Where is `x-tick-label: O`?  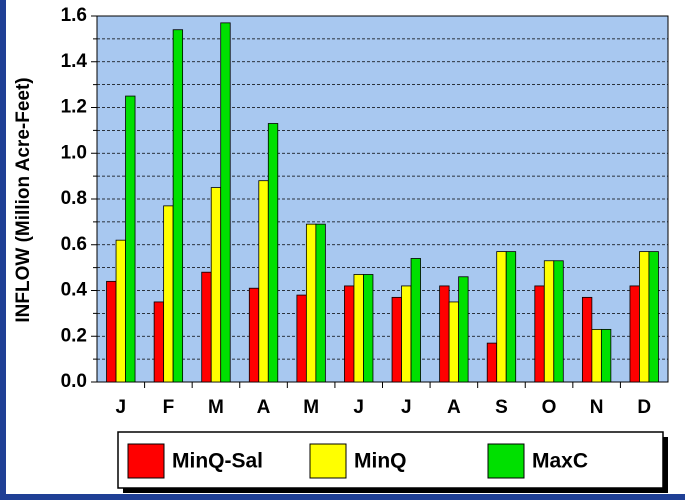 x-tick-label: O is located at coordinates (549, 407).